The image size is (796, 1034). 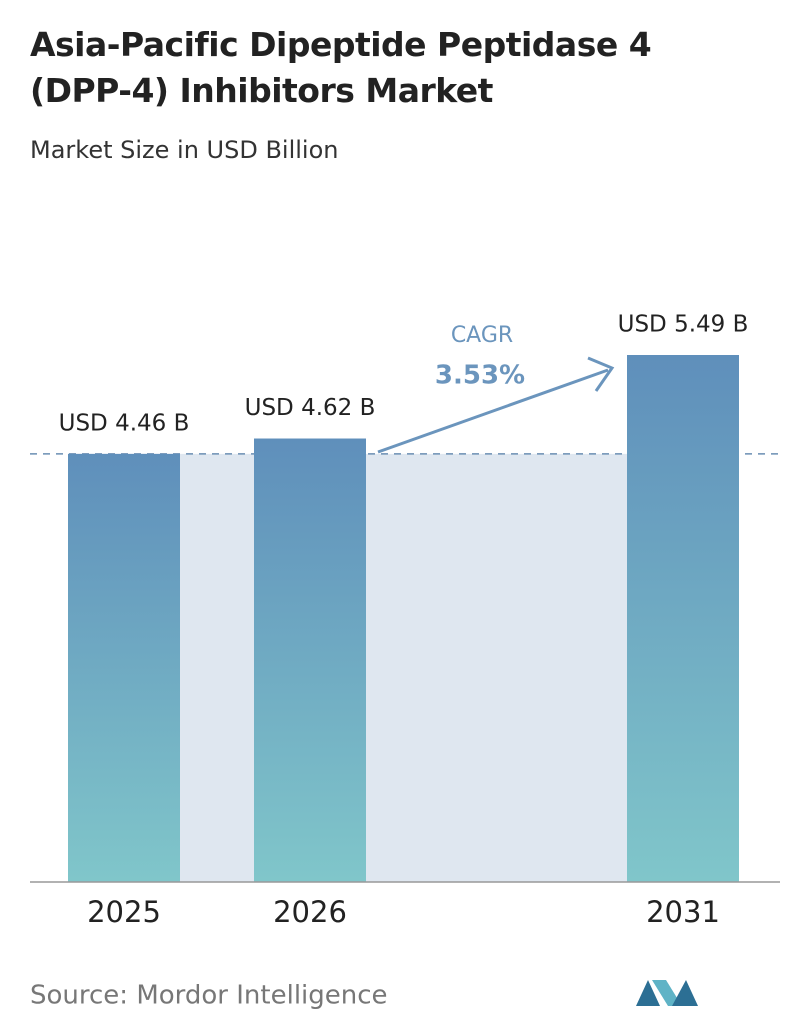 I want to click on logo, so click(x=667, y=993).